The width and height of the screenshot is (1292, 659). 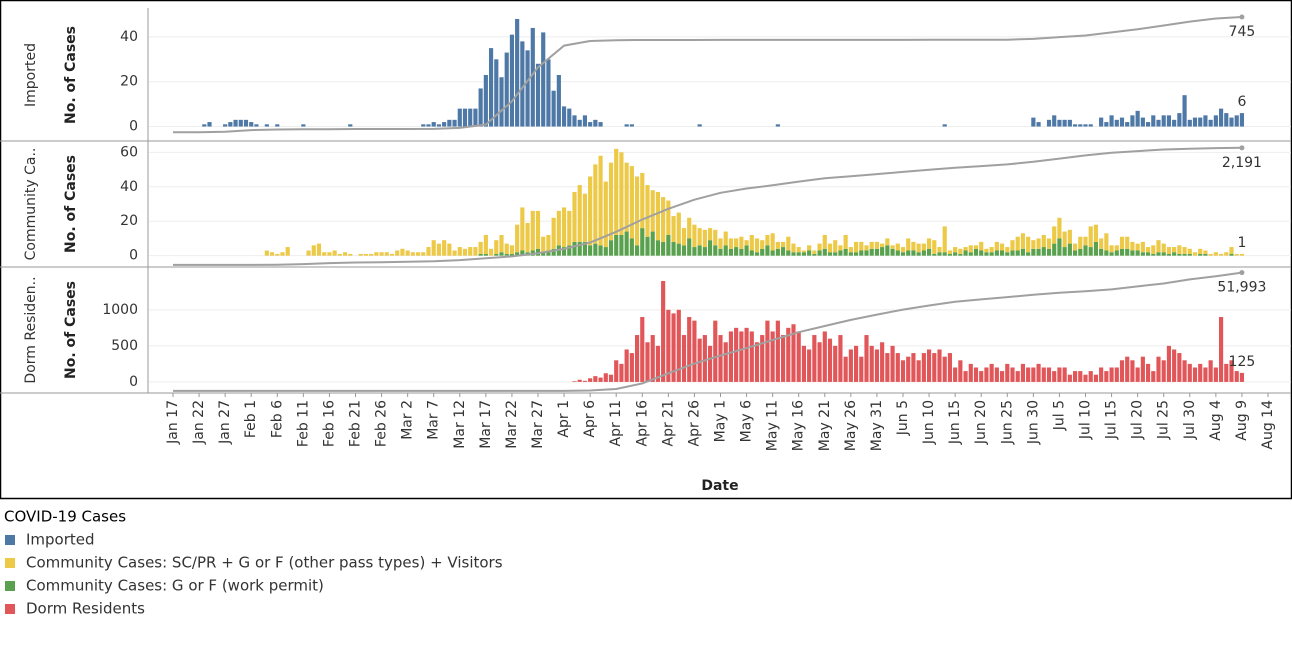 I want to click on x-tick-label: Aug 14, so click(x=1268, y=425).